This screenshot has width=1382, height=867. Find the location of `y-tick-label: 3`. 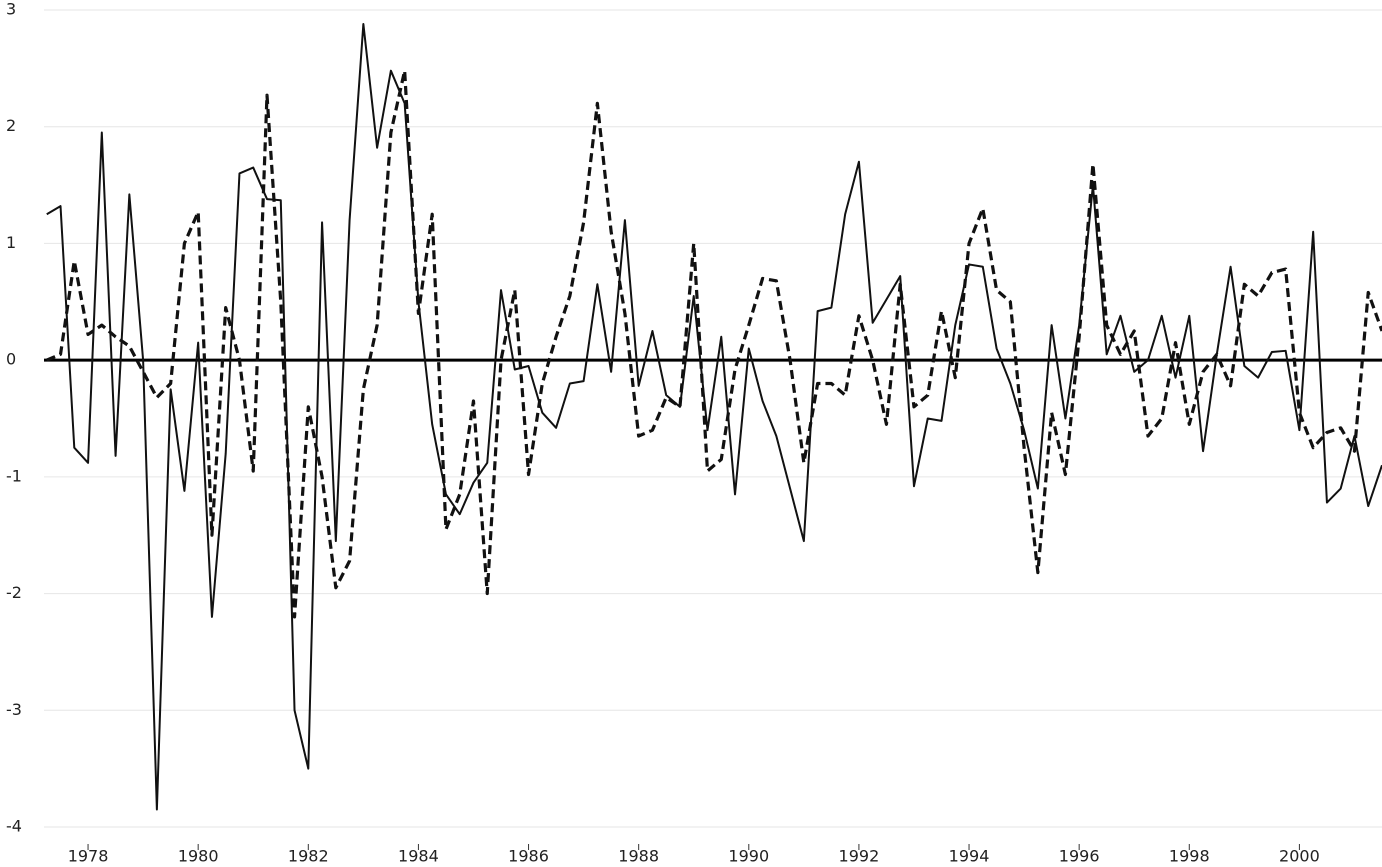

y-tick-label: 3 is located at coordinates (11, 9).